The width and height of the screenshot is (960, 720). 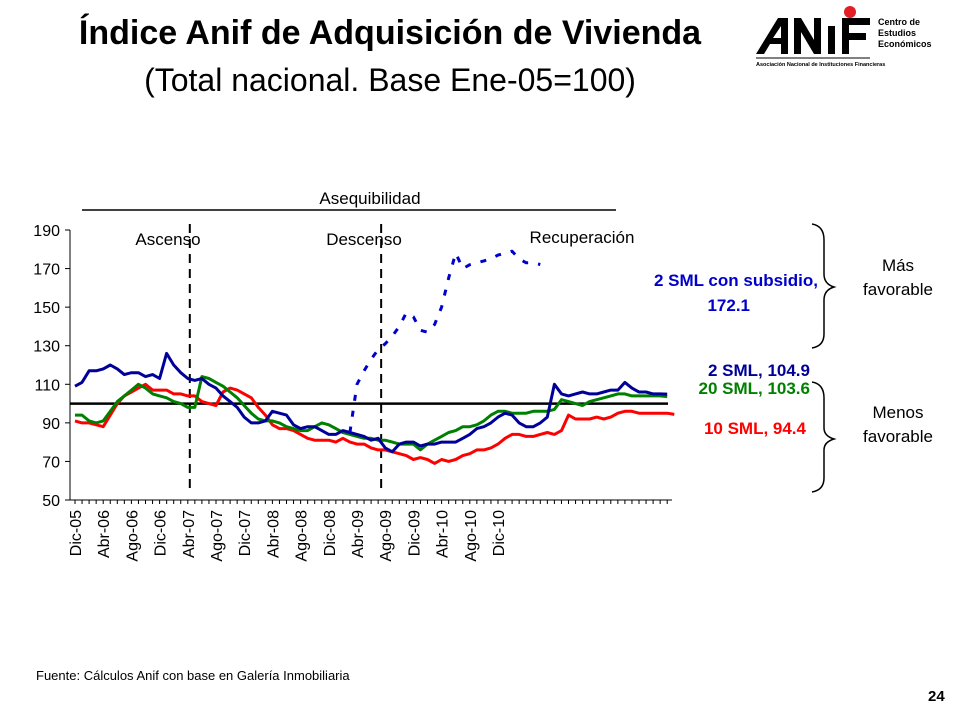 What do you see at coordinates (414, 533) in the screenshot?
I see `x-tick-label: Dic-09` at bounding box center [414, 533].